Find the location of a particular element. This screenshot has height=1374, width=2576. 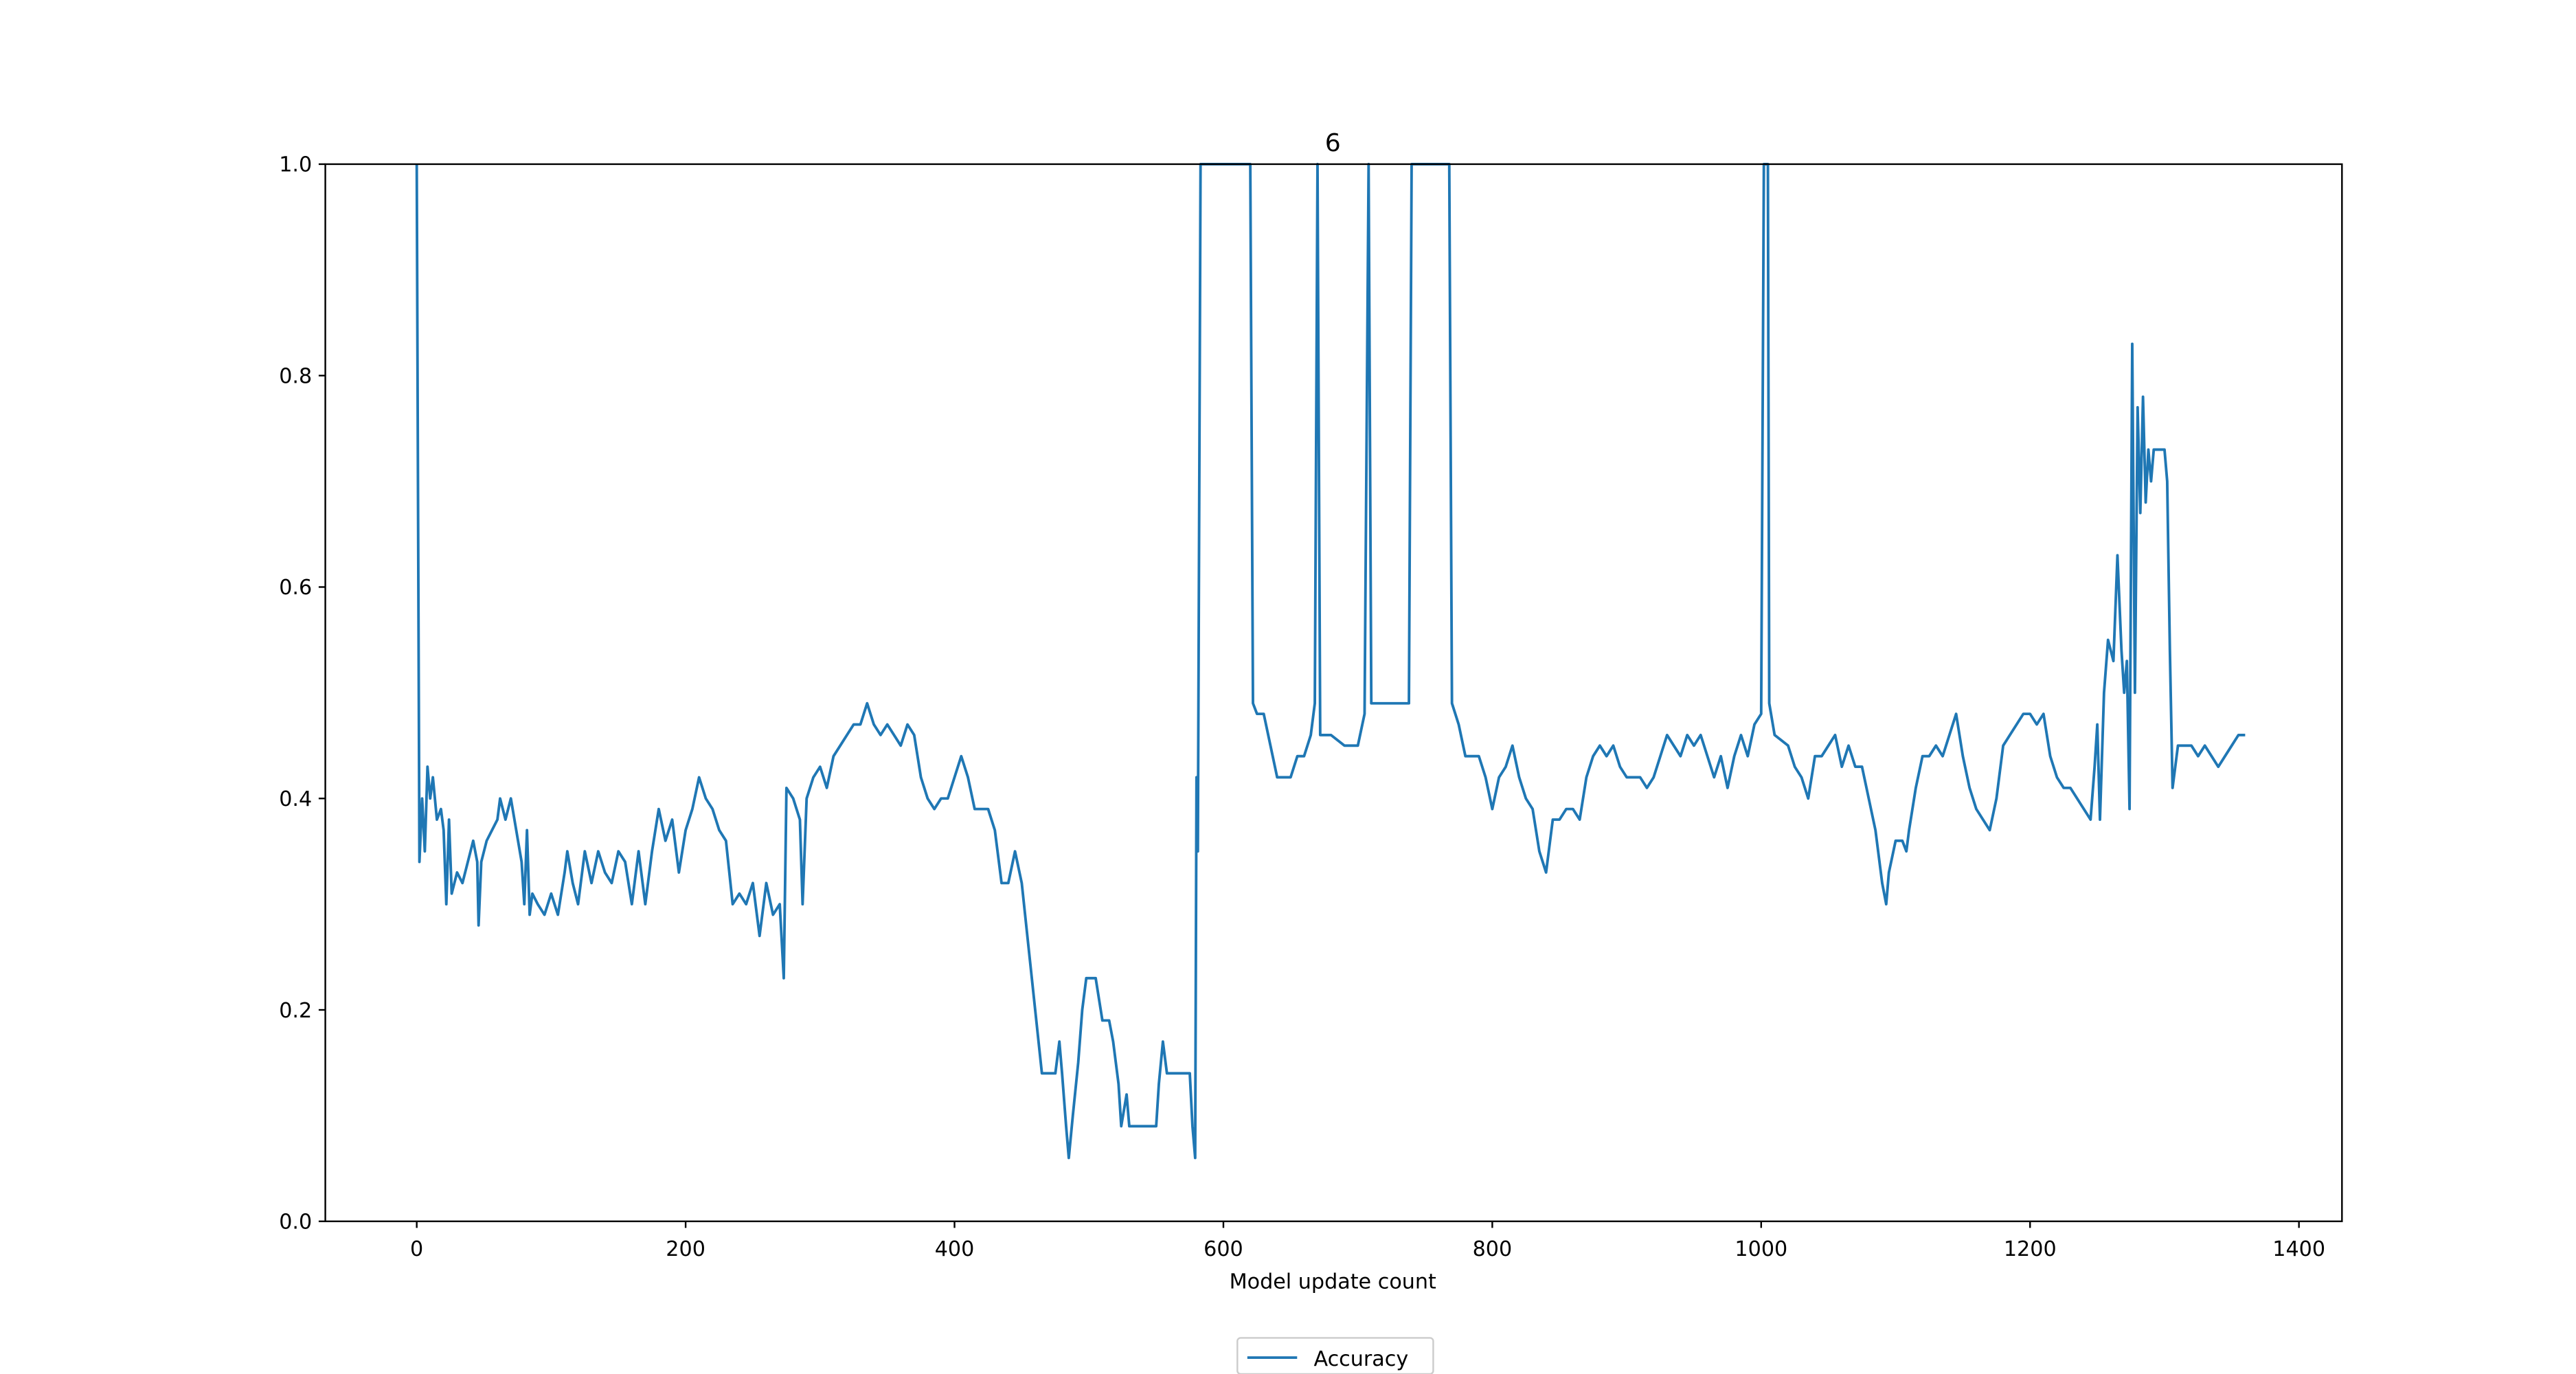

y-tick-label: 0.2 is located at coordinates (295, 1011).